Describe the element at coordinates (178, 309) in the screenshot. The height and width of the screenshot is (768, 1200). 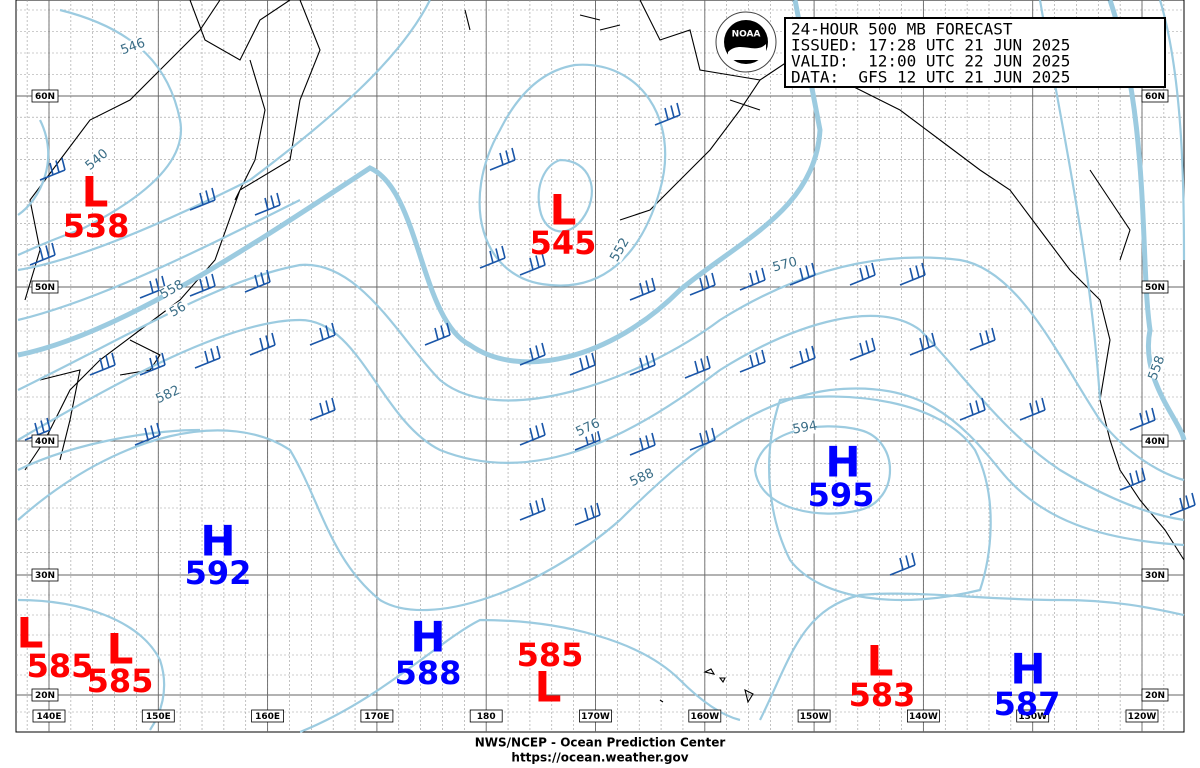
I see `contour-label: 56` at that location.